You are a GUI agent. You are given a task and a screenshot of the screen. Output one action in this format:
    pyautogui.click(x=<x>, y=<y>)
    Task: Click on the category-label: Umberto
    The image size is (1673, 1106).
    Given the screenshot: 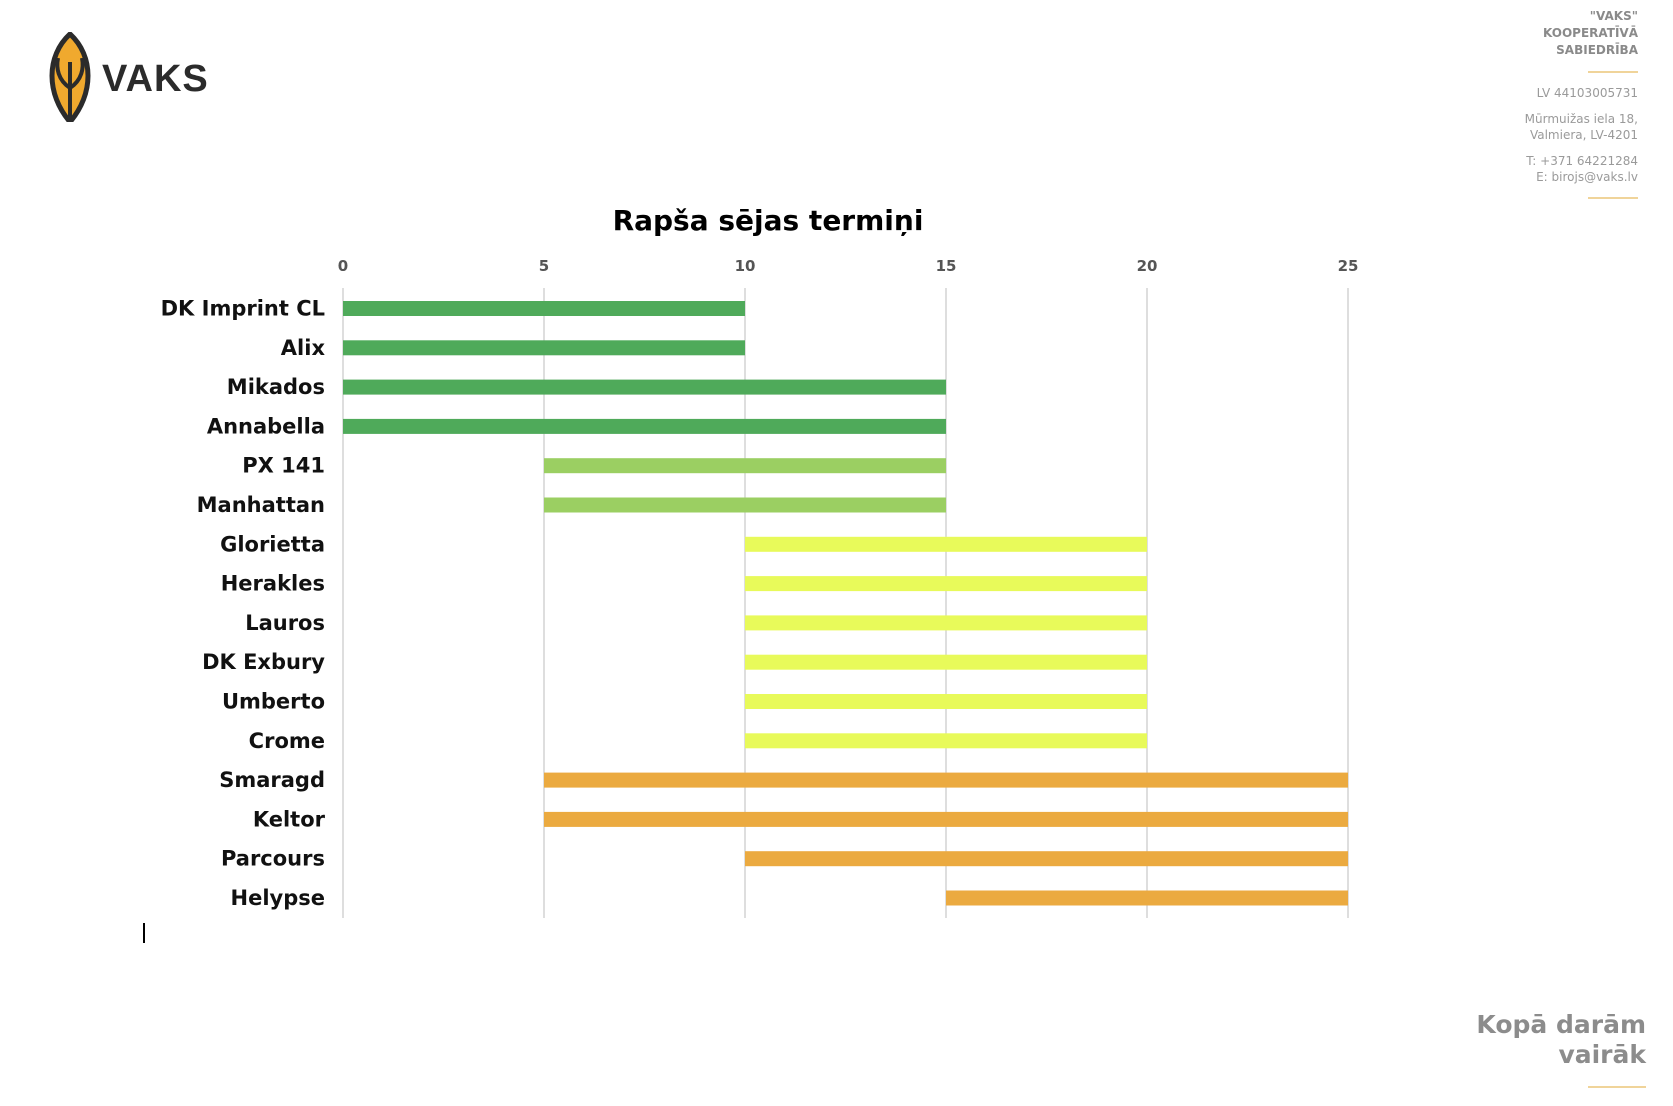 What is the action you would take?
    pyautogui.click(x=273, y=702)
    